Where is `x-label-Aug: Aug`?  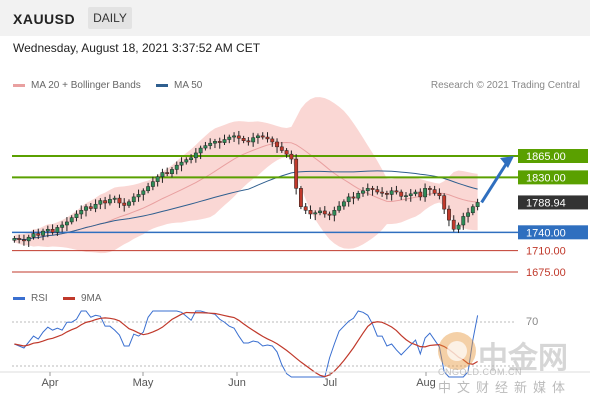 x-label-Aug: Aug is located at coordinates (426, 383).